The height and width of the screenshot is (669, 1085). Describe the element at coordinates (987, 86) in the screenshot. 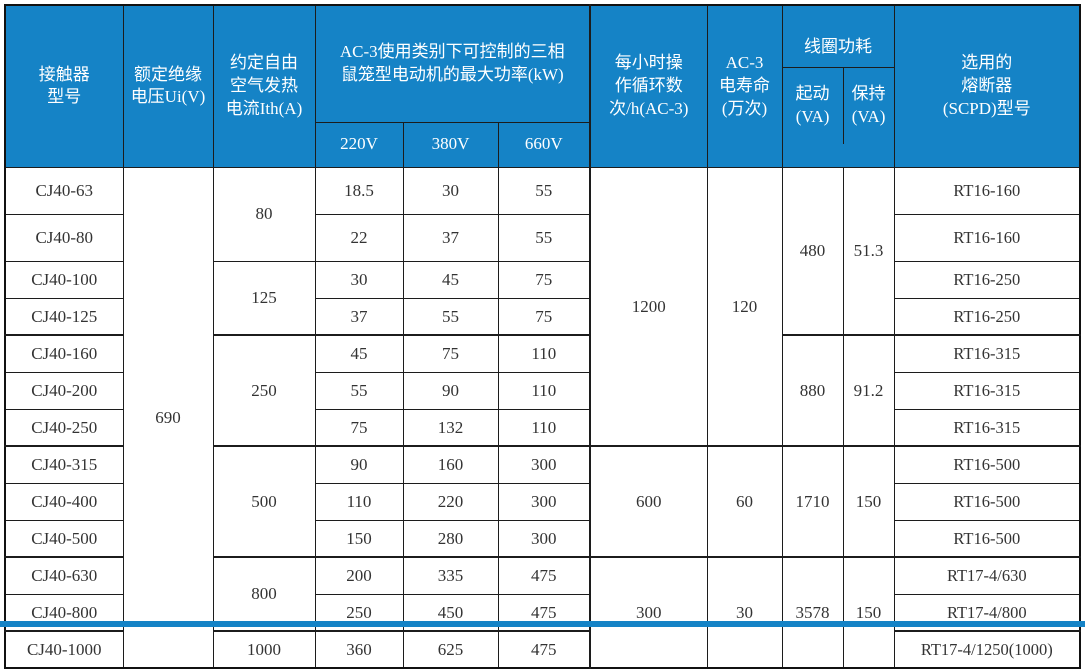

I see `header-fuse-type: 选用的 熔断器 (SCPD)型号` at that location.